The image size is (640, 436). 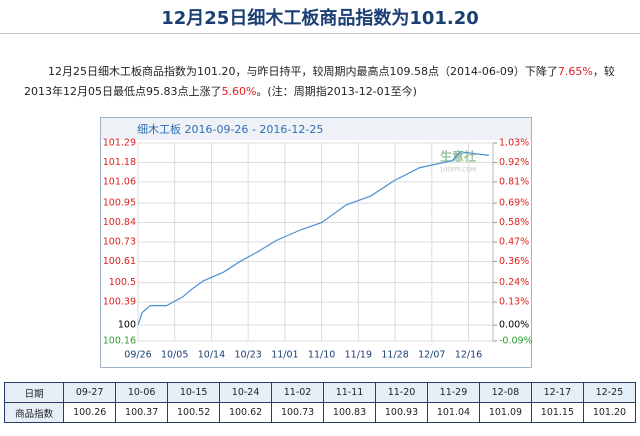 I want to click on y2-tick-label: 0.00%, so click(x=514, y=325).